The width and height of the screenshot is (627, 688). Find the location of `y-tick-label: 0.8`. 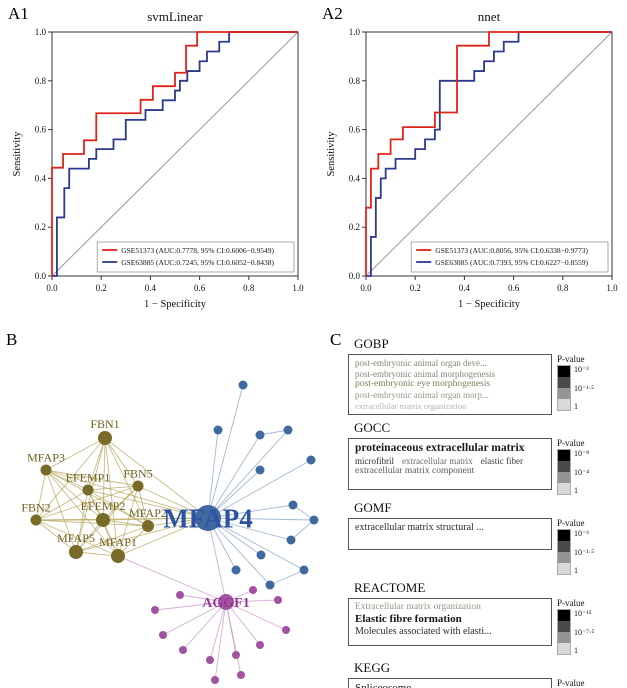

y-tick-label: 0.8 is located at coordinates (355, 81).